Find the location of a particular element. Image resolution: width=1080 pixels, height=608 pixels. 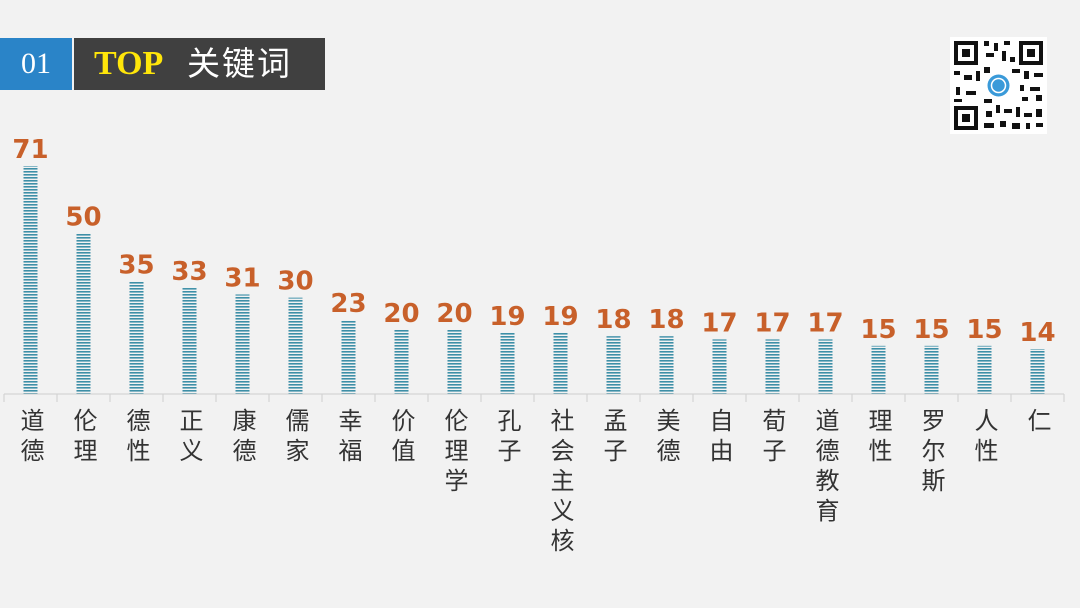

value-label: 50 is located at coordinates (83, 217).